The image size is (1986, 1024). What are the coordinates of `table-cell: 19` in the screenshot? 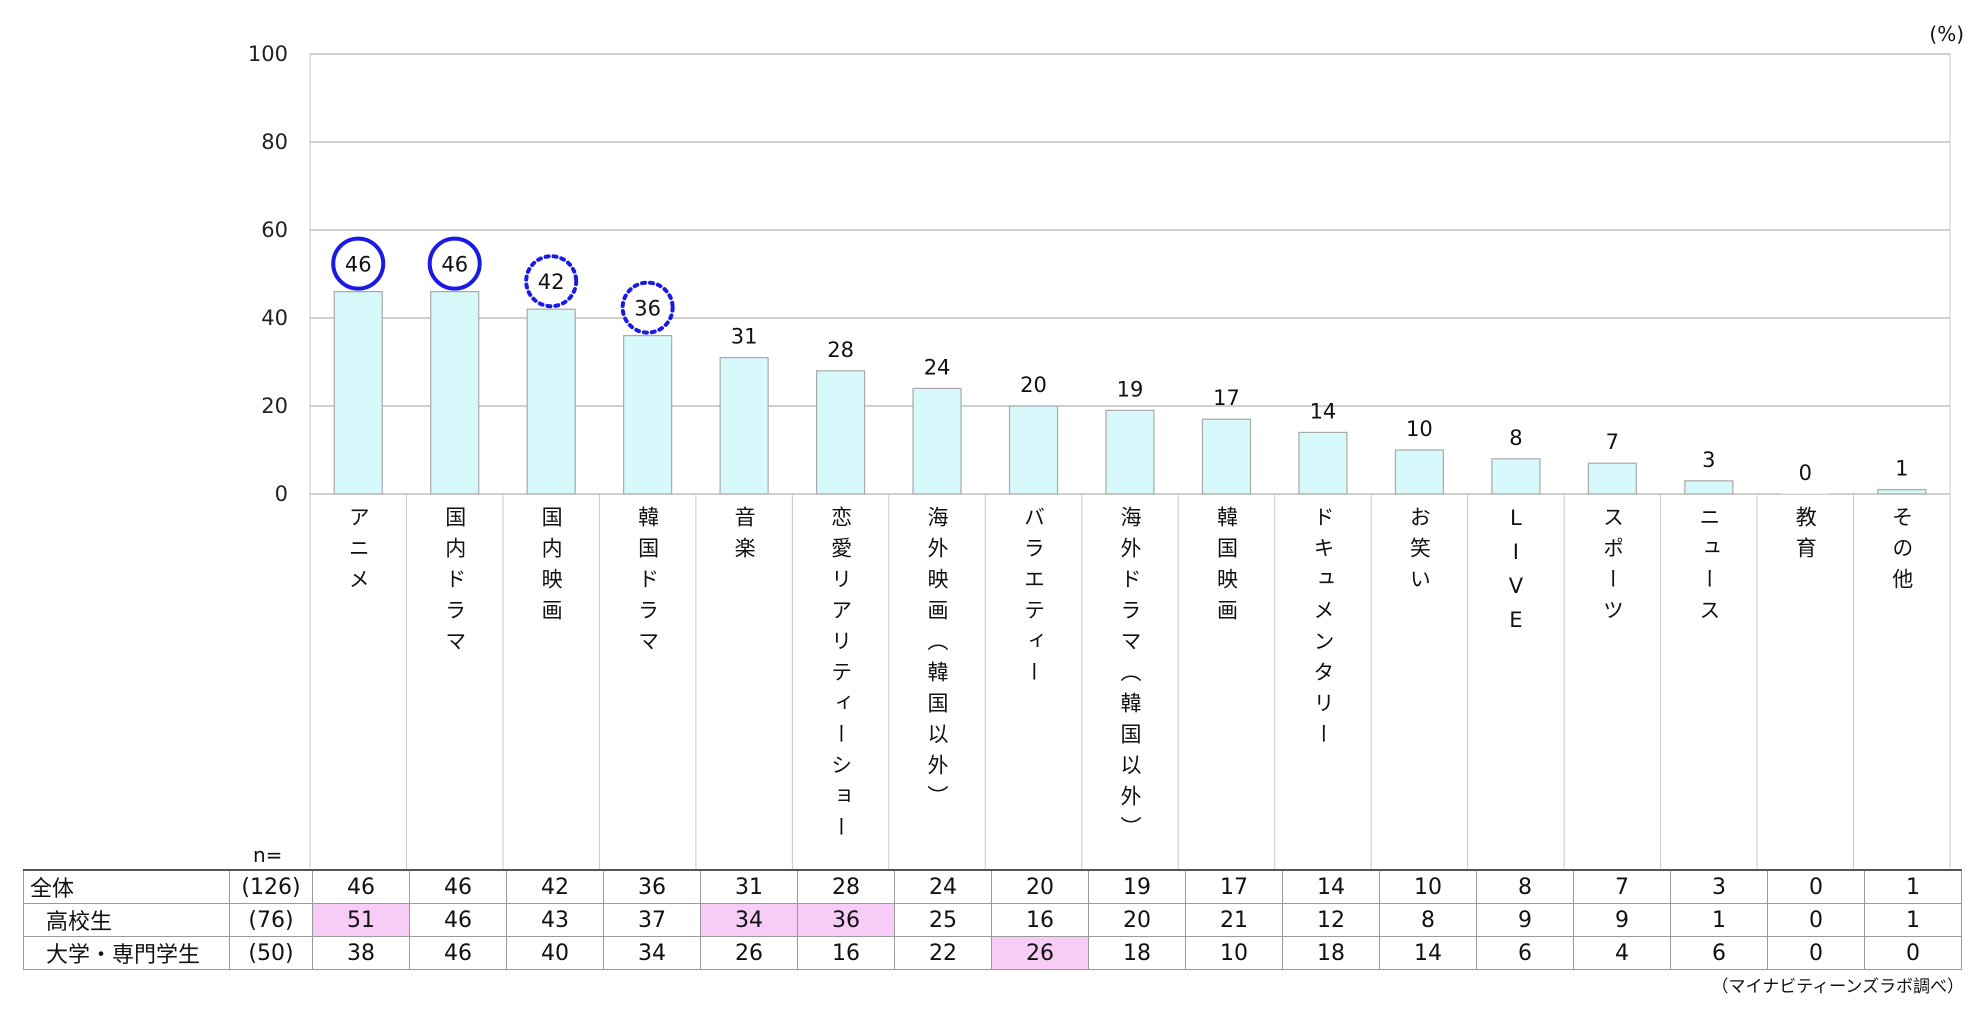 It's located at (1137, 886).